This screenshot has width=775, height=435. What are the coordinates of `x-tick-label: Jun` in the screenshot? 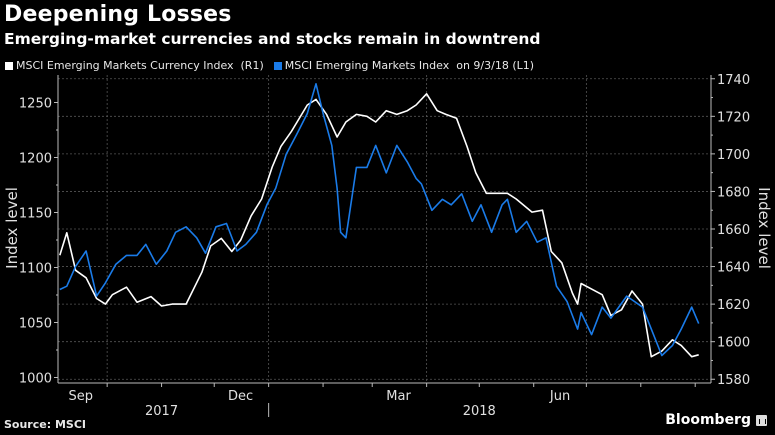 It's located at (559, 396).